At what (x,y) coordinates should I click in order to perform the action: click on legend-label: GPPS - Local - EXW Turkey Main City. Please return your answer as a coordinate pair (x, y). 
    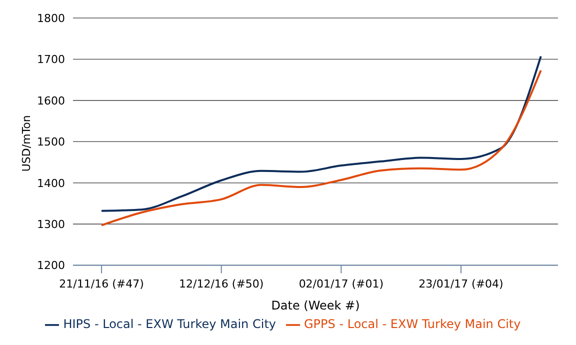
    Looking at the image, I should click on (412, 324).